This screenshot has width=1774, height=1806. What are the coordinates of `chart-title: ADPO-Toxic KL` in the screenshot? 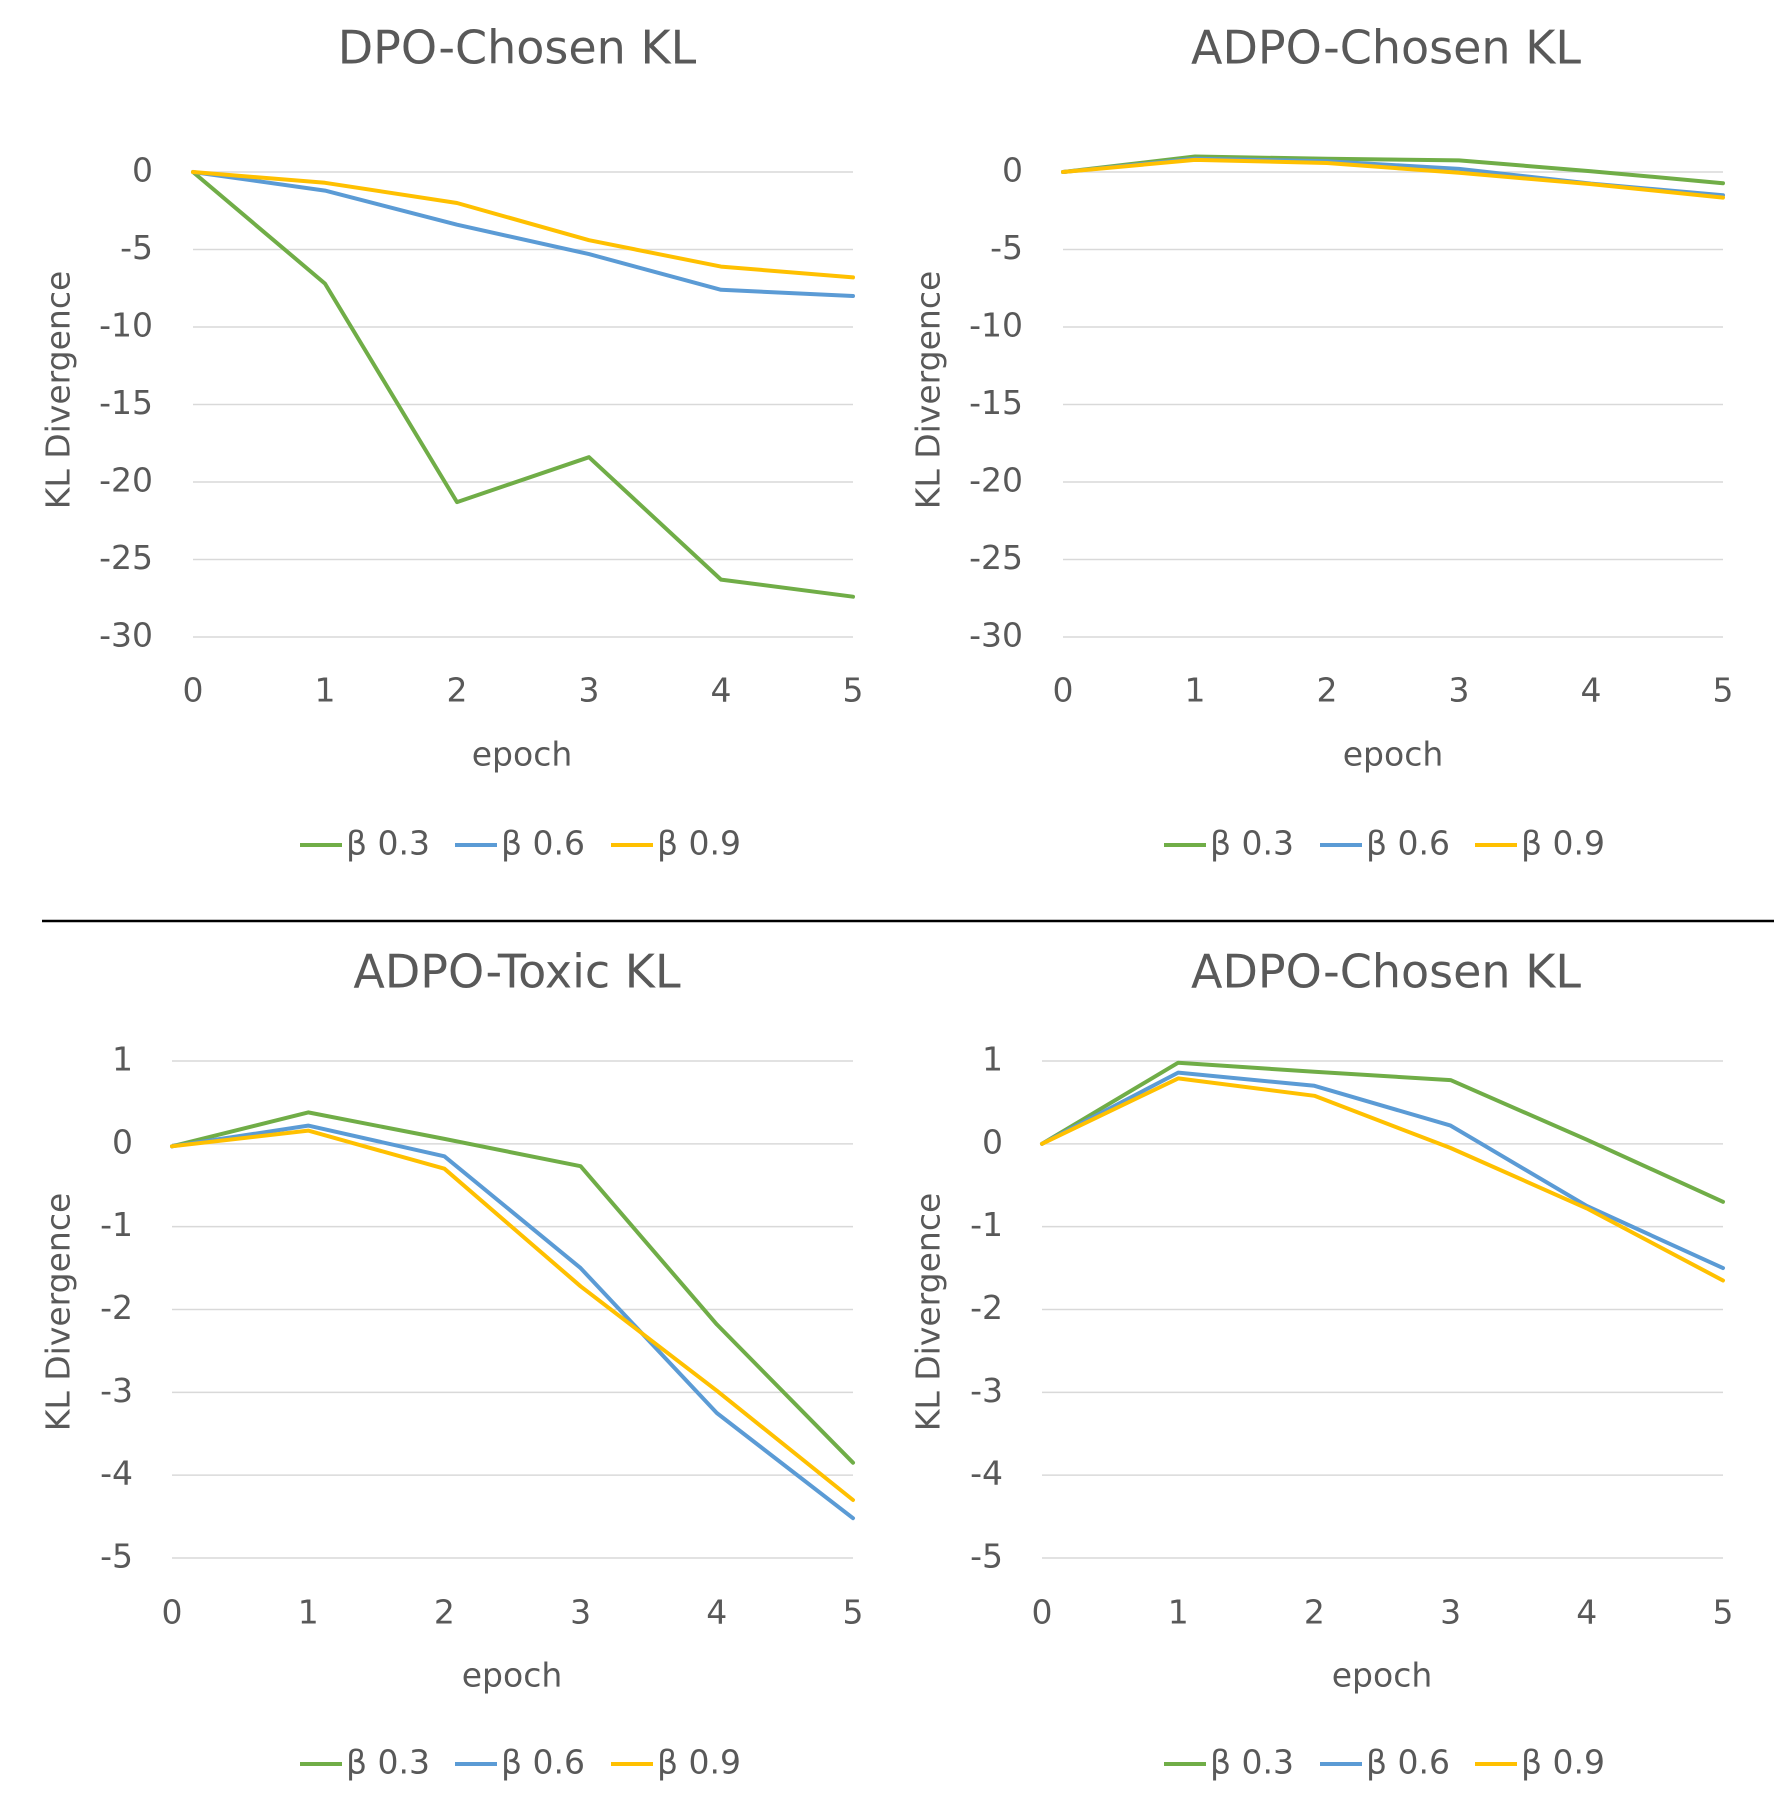 It's located at (517, 972).